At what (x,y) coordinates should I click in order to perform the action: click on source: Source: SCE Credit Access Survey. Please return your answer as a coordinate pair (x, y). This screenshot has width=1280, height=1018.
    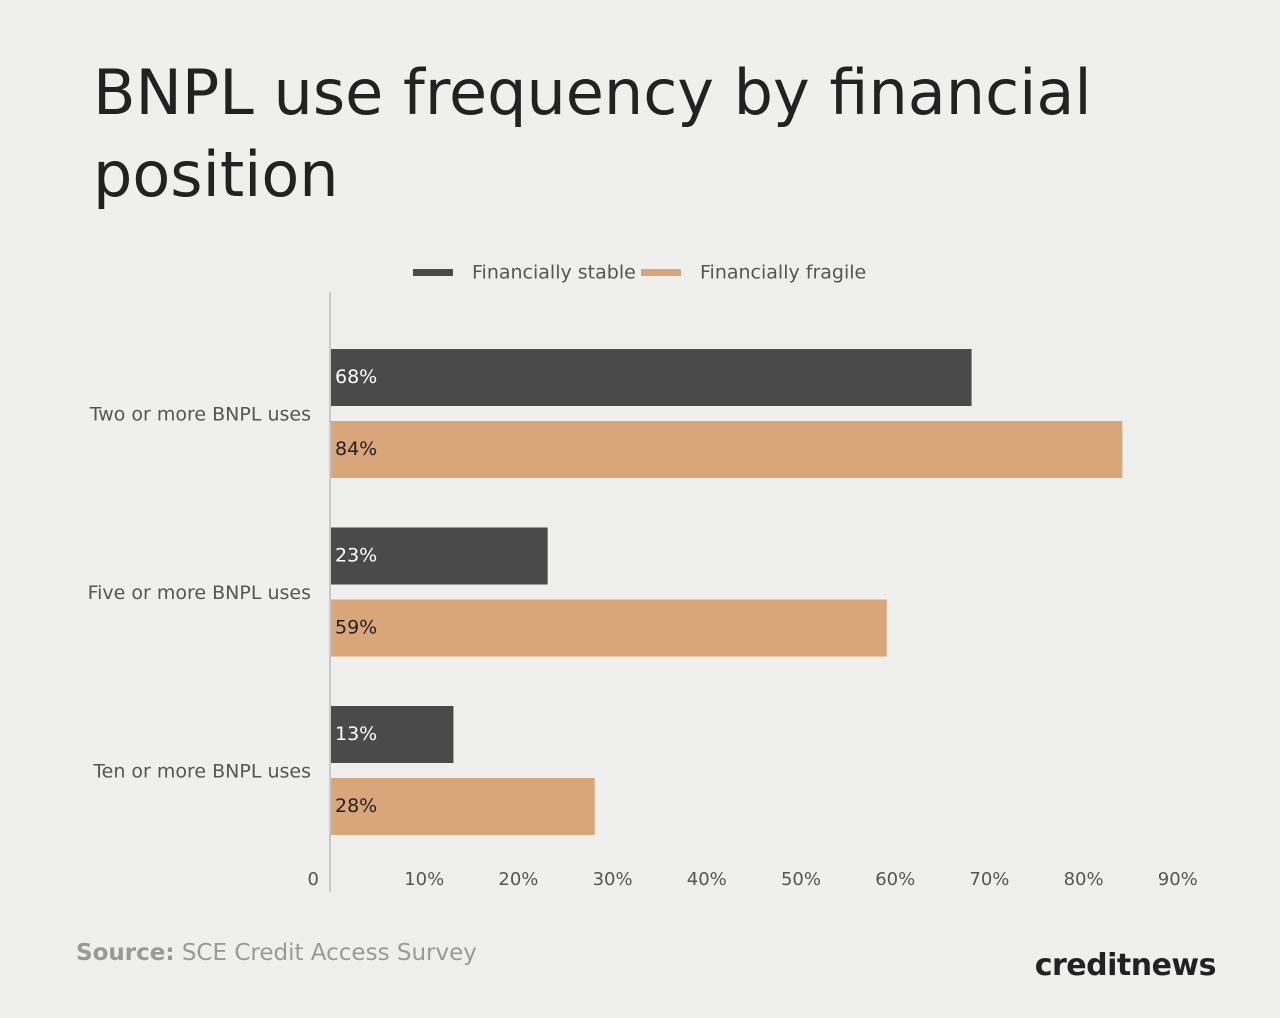
    Looking at the image, I should click on (276, 953).